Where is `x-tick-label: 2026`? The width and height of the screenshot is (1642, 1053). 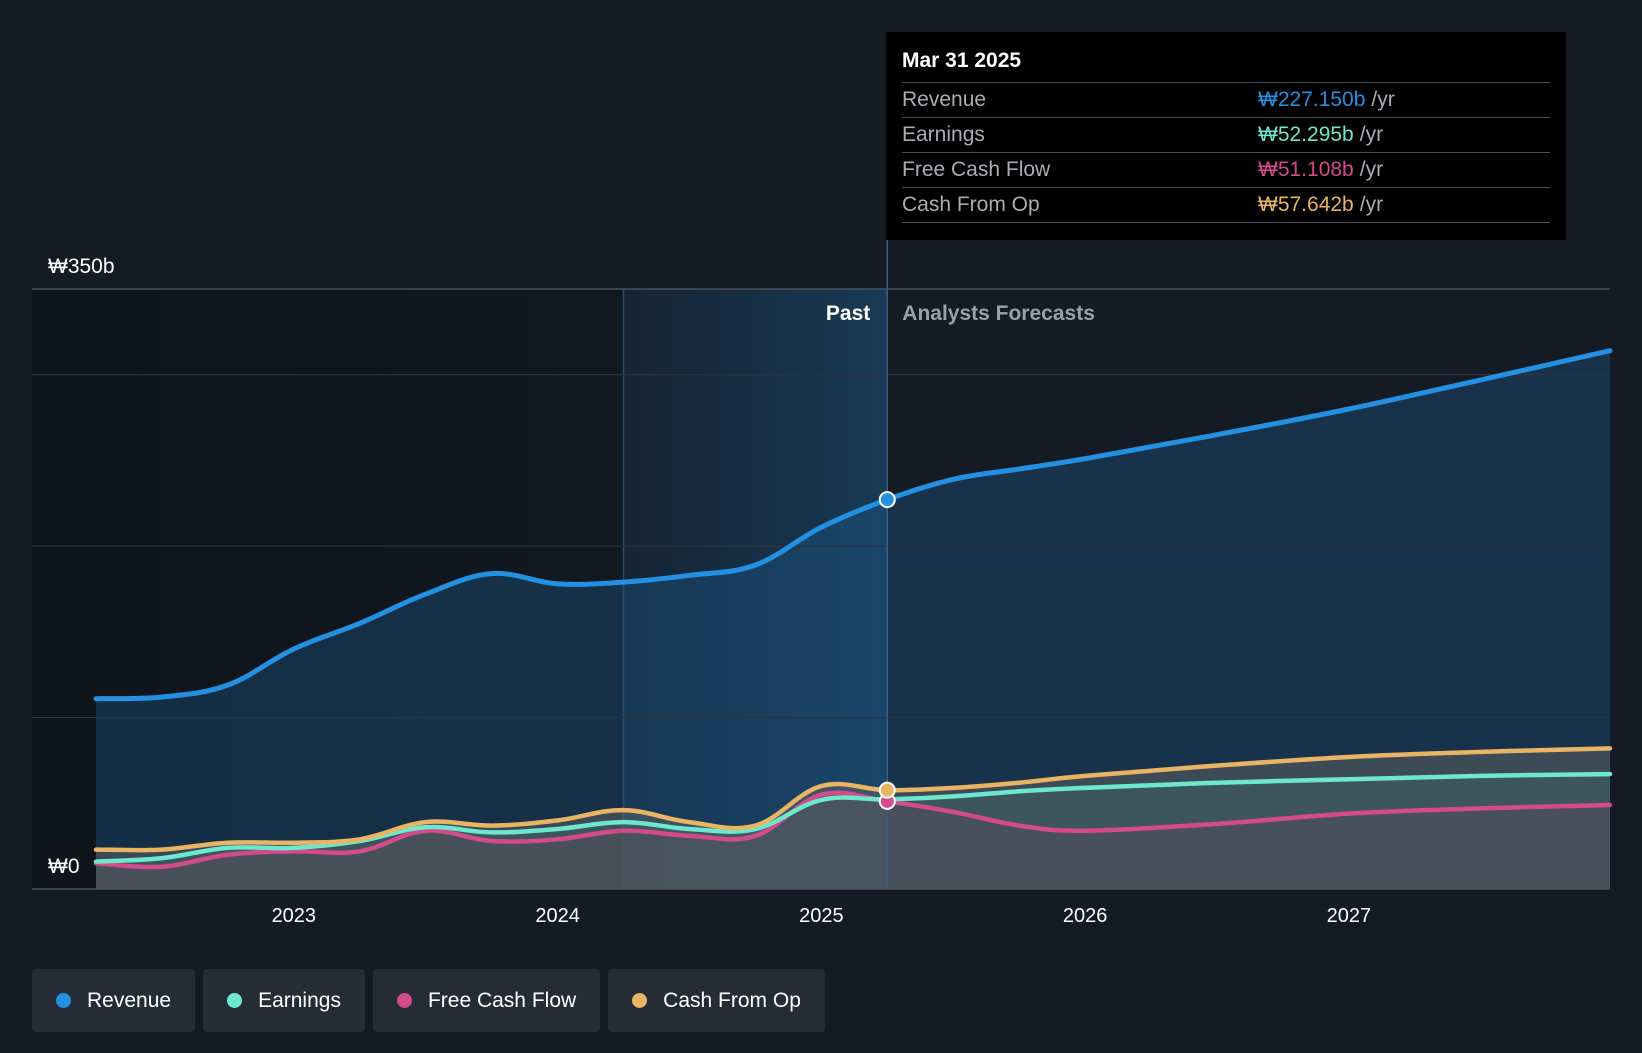
x-tick-label: 2026 is located at coordinates (1085, 916).